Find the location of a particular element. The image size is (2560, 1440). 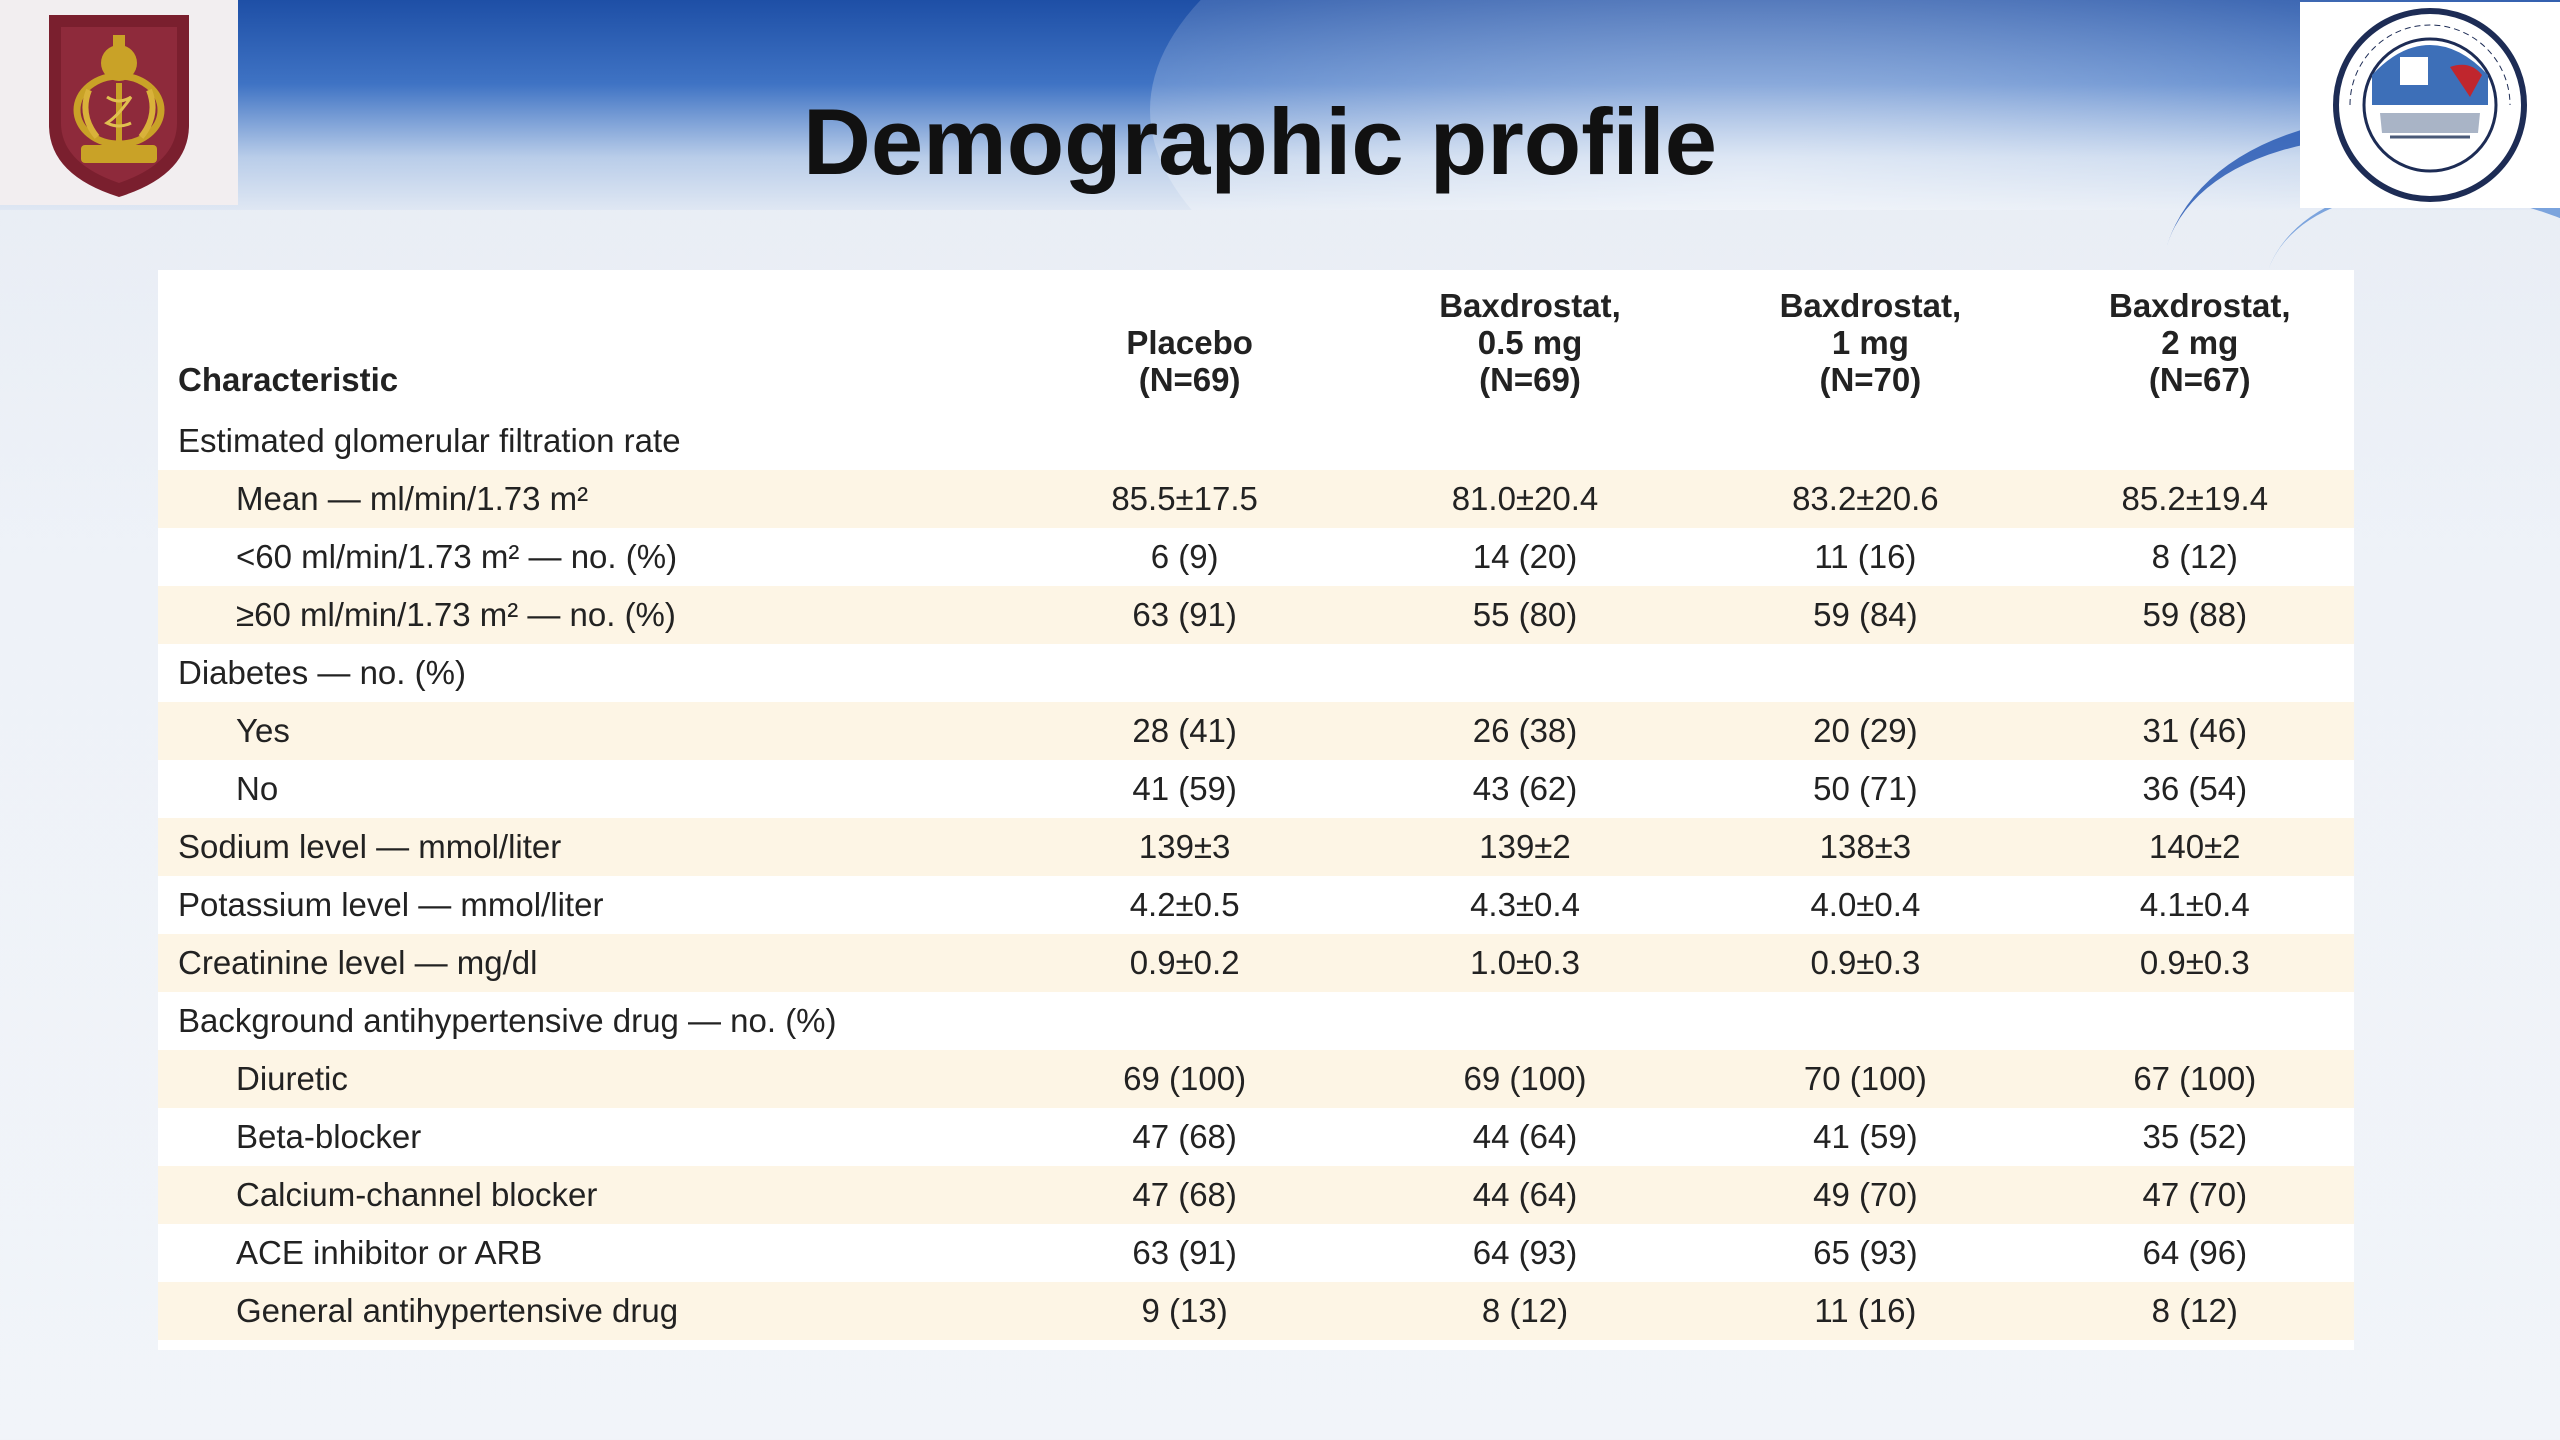

table-row: Diabetes — no. (%) is located at coordinates (1256, 673).